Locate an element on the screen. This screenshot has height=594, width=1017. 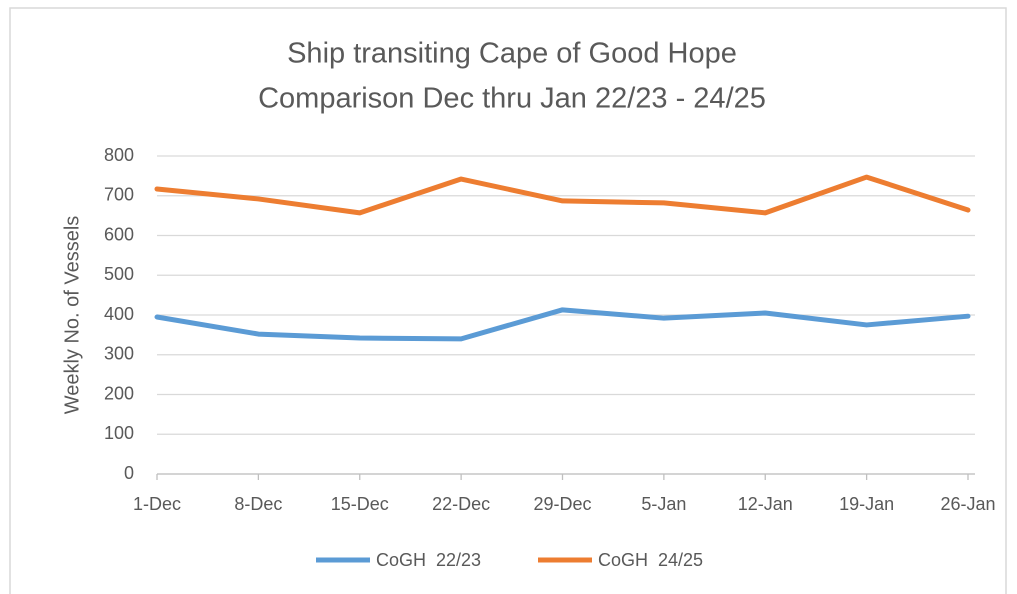
y-axis-title: Weekly No. of Vessels is located at coordinates (72, 315).